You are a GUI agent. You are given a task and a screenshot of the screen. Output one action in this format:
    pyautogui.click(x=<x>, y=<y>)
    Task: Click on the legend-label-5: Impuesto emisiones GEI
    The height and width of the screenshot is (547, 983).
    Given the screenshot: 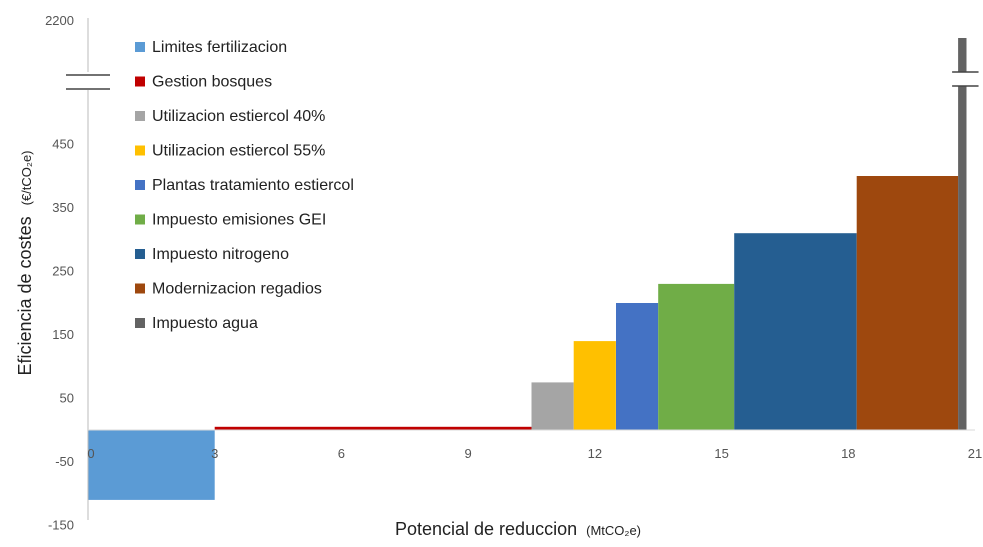 What is the action you would take?
    pyautogui.click(x=239, y=220)
    